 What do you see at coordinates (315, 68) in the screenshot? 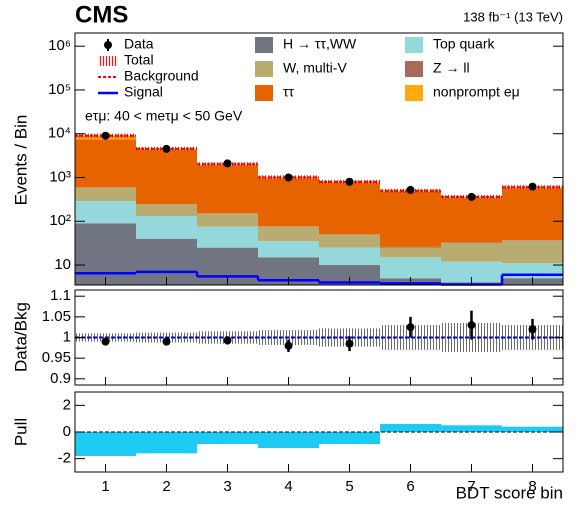
I see `legend-label: W, multi-V` at bounding box center [315, 68].